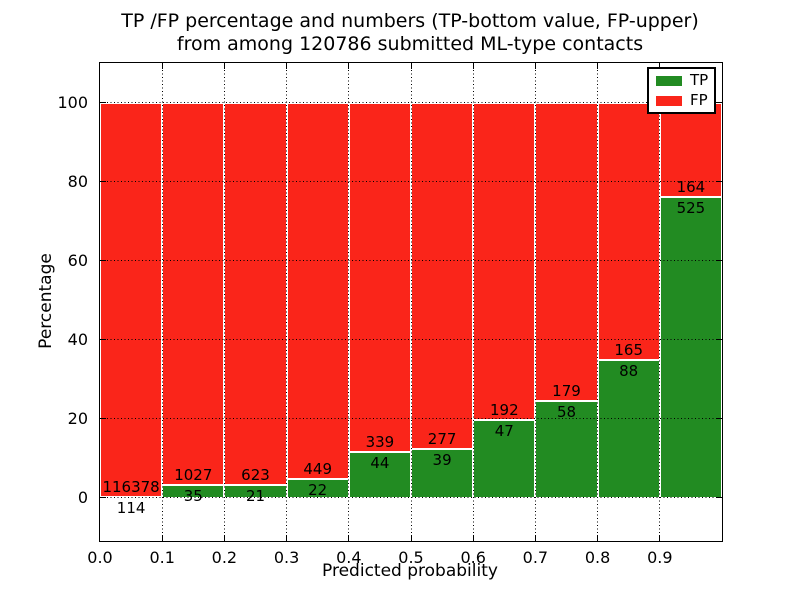 This screenshot has width=800, height=600. Describe the element at coordinates (411, 557) in the screenshot. I see `x-tick-label: 0.5` at that location.